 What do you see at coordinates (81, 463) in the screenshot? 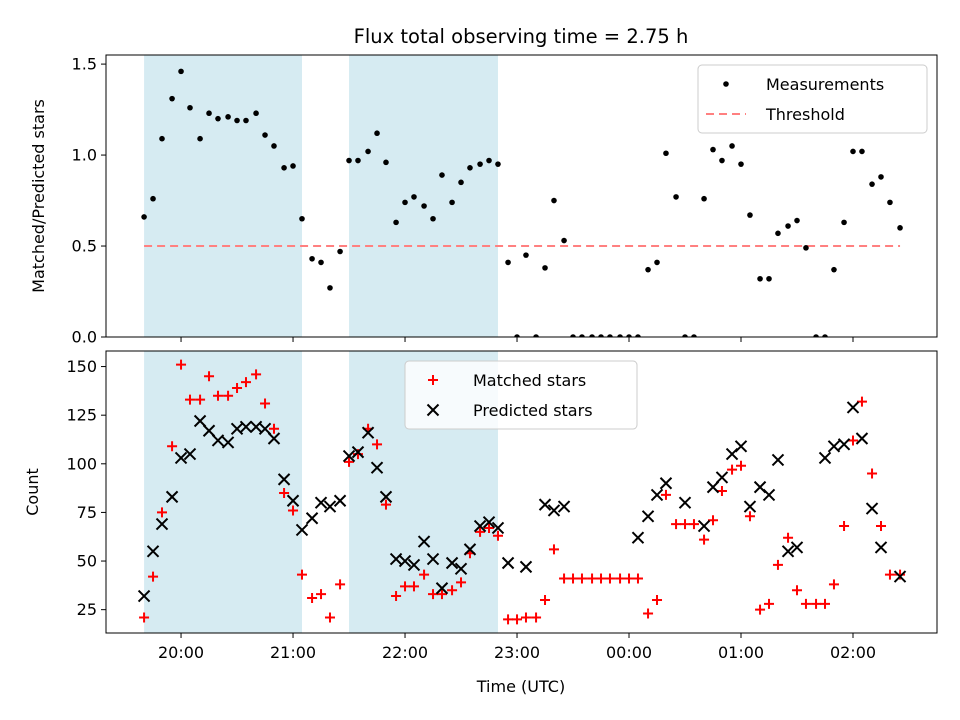
I see `bottom-y-tick-label-3: 100` at bounding box center [81, 463].